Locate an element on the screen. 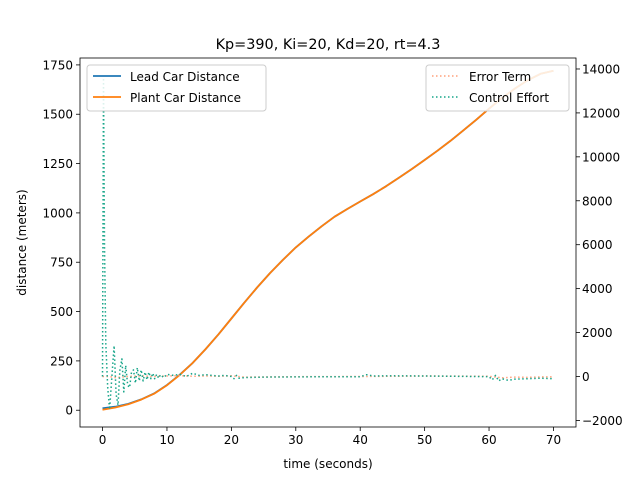 Image resolution: width=640 pixels, height=480 pixels. y-tick-label: 1000 is located at coordinates (57, 213).